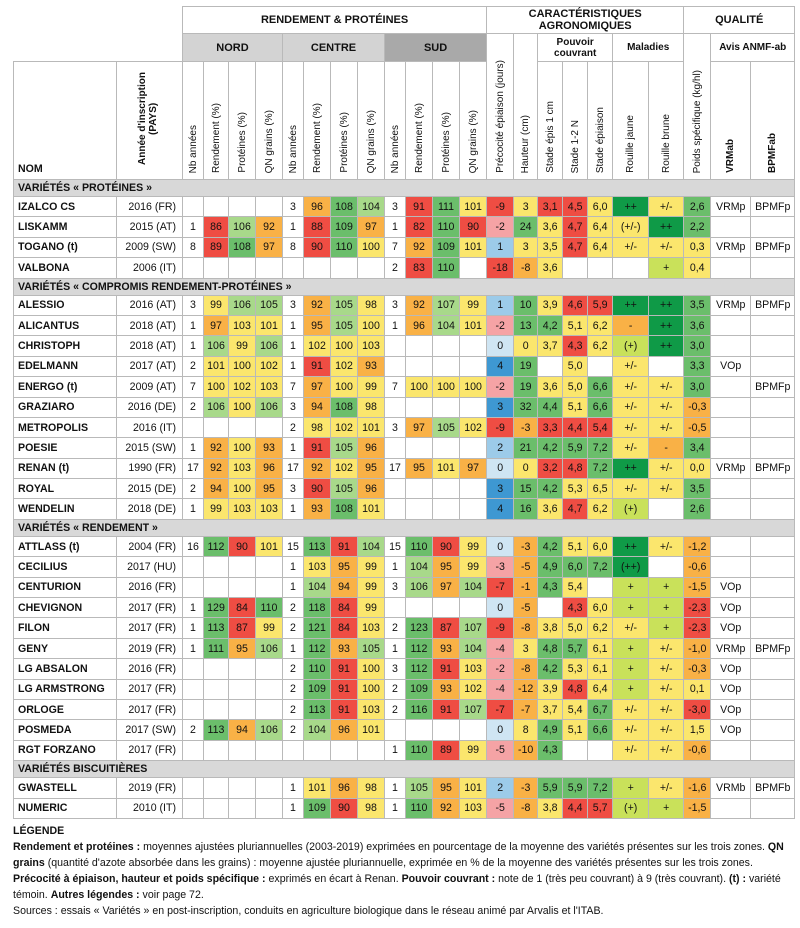 This screenshot has width=800, height=928. I want to click on cell-bpmfab, so click(773, 427).